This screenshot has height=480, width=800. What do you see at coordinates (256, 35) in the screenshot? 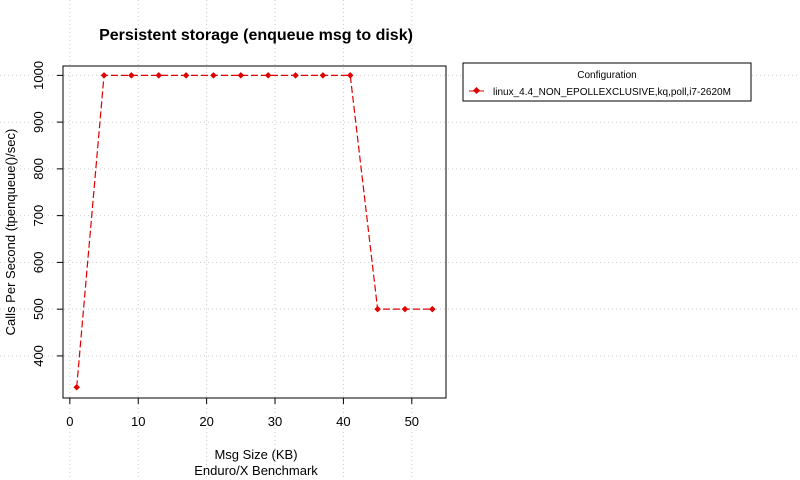
I see `chart-title: Persistent storage (enqueue msg to disk)` at bounding box center [256, 35].